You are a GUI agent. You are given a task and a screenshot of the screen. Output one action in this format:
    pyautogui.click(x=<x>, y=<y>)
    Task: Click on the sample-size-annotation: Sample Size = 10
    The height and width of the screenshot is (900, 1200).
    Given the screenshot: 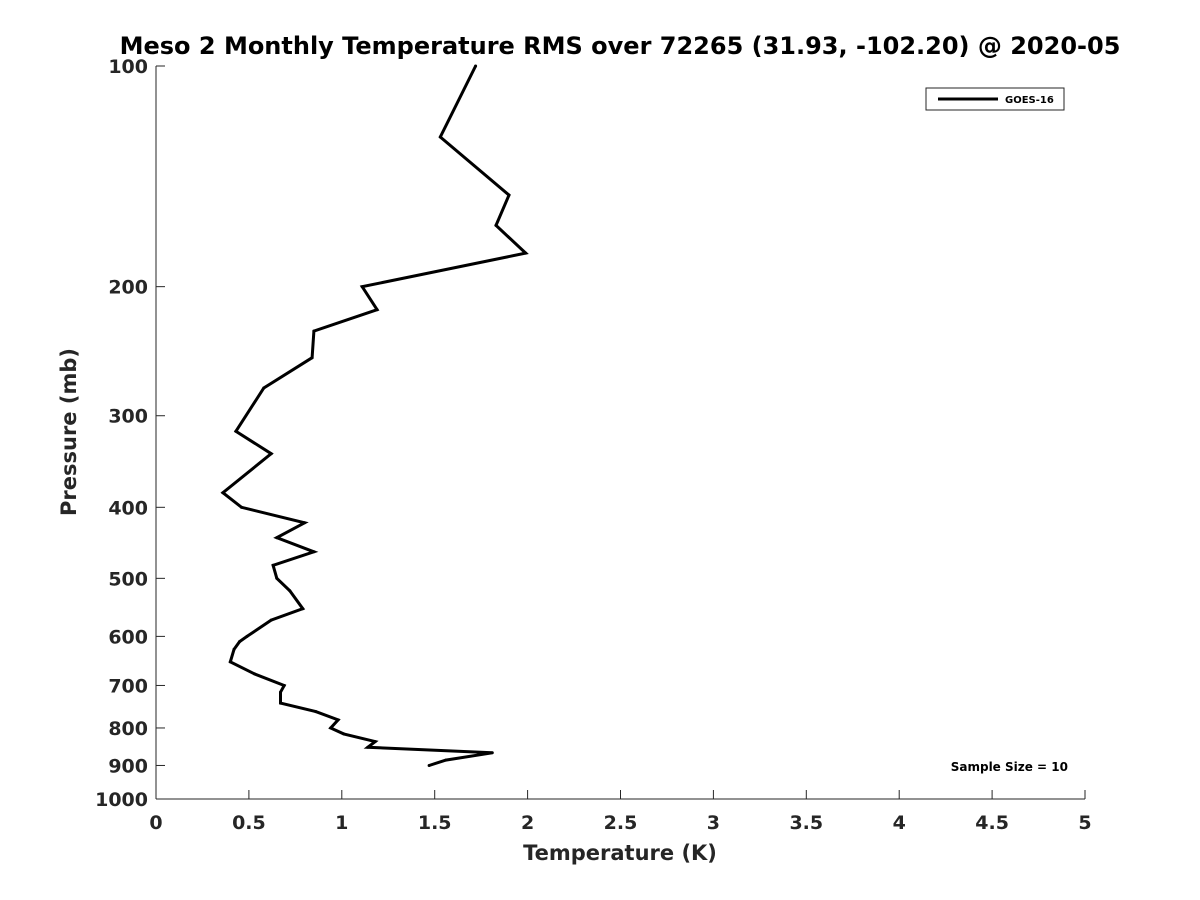 What is the action you would take?
    pyautogui.click(x=1009, y=767)
    